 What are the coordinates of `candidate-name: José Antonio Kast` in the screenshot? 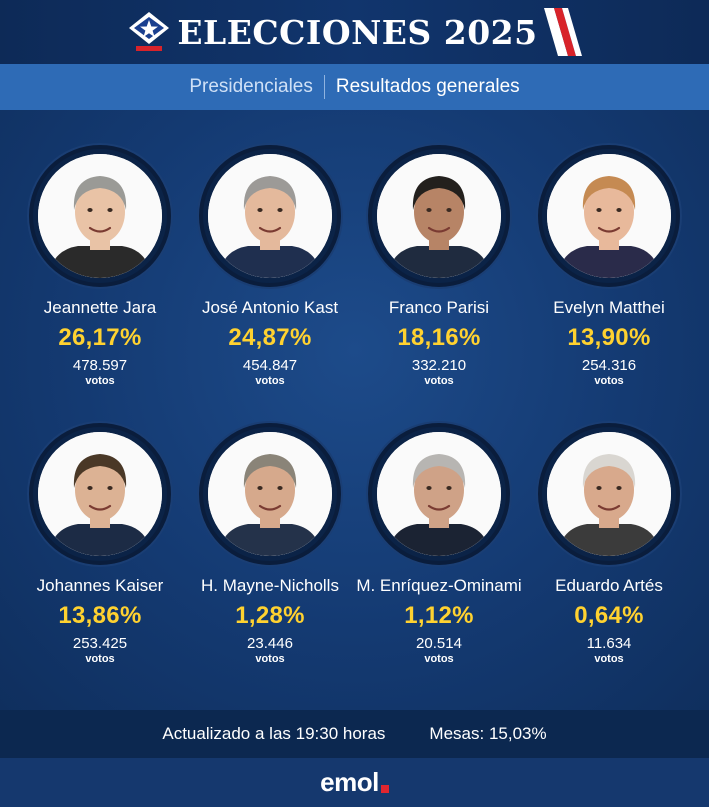 It's located at (270, 307).